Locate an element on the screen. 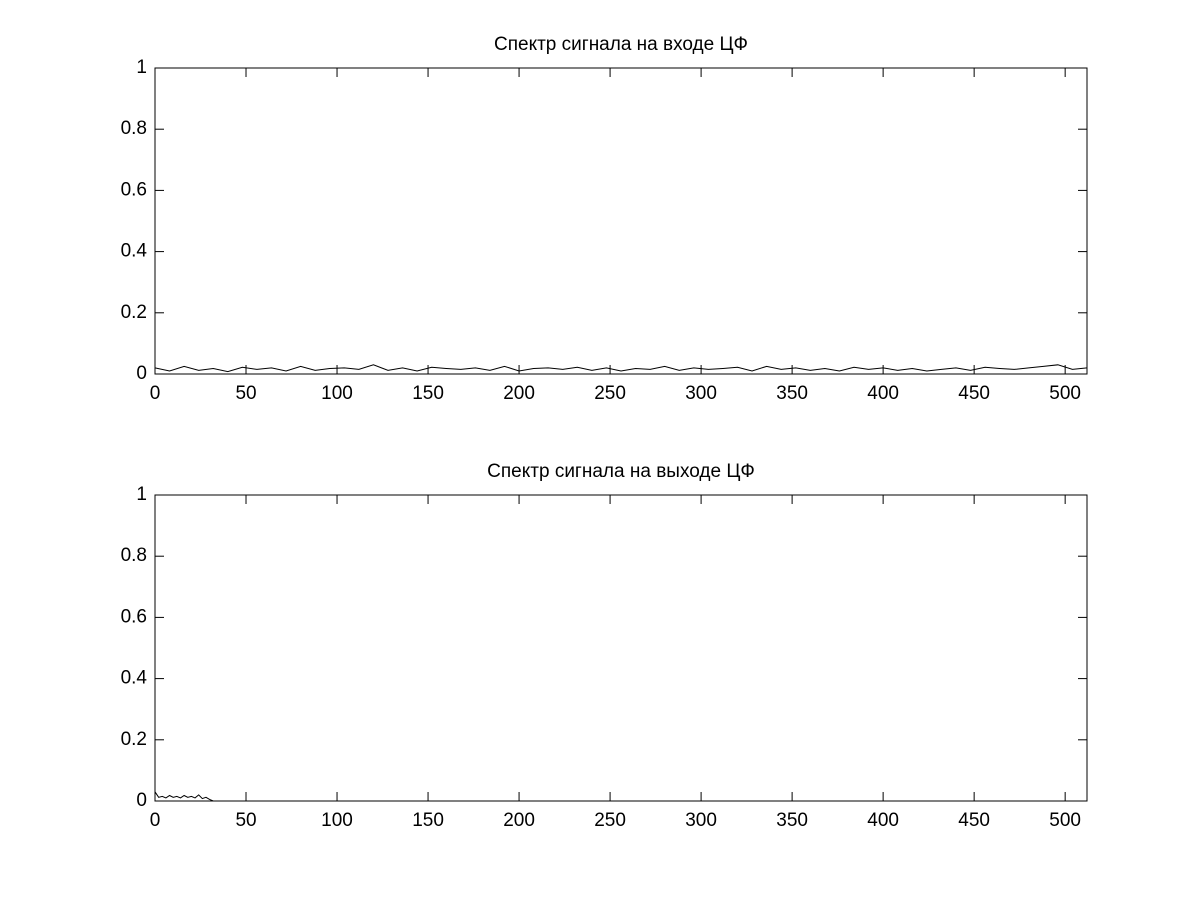  chart-title: Спектр сигнала на выходе ЦФ is located at coordinates (621, 471).